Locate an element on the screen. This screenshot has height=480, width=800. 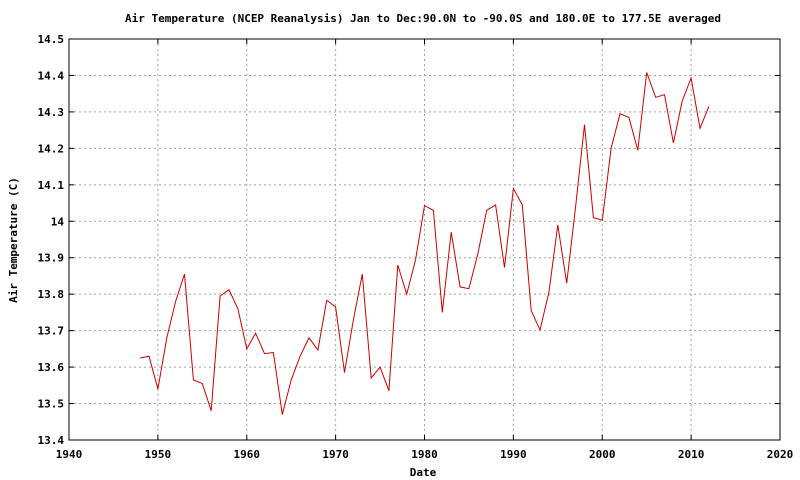
x-tick-label: 2010 is located at coordinates (691, 454).